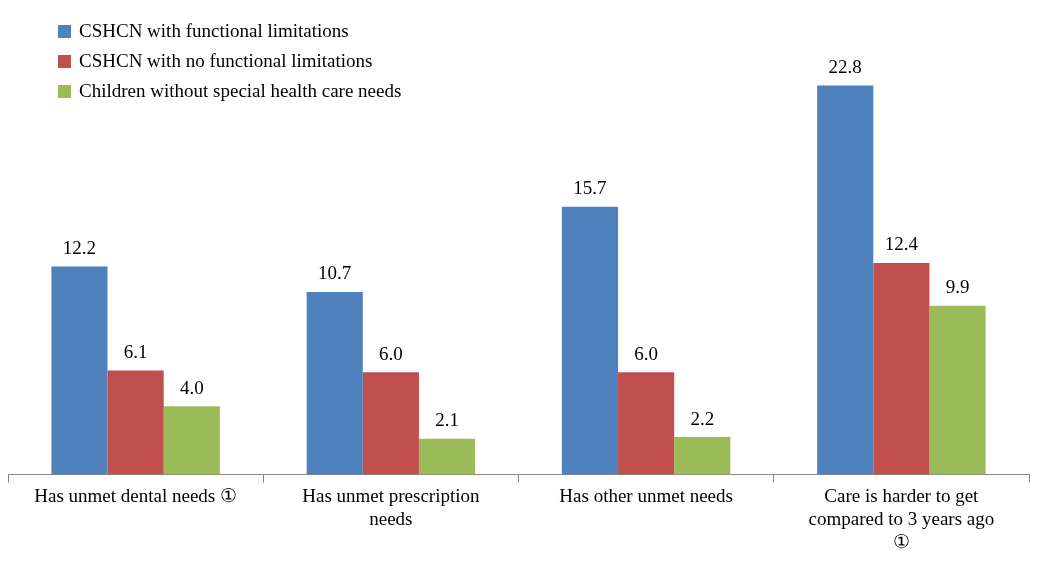 This screenshot has width=1047, height=565. Describe the element at coordinates (957, 287) in the screenshot. I see `data-label: 9.9` at that location.